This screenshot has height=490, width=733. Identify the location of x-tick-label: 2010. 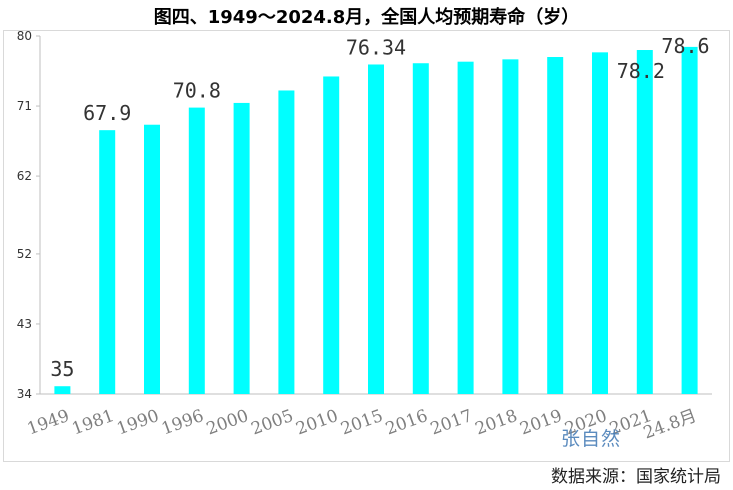
(316, 423).